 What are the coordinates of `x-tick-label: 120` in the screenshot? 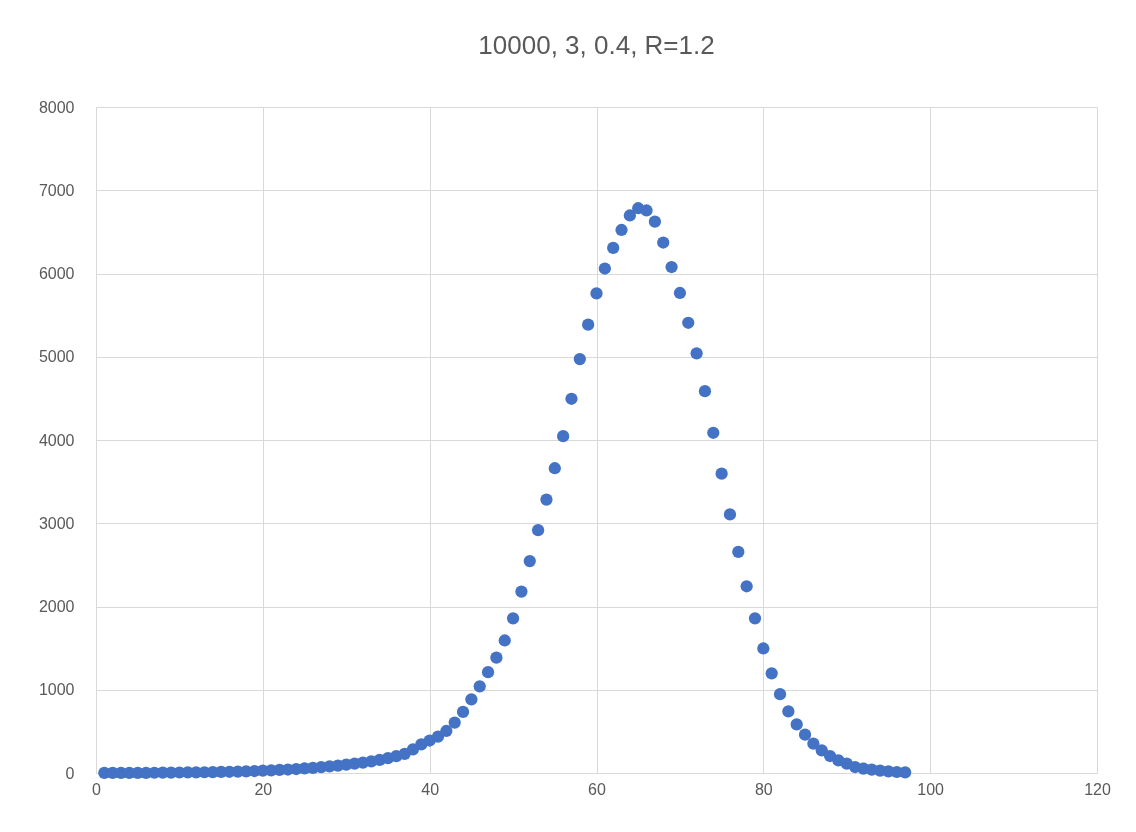 It's located at (1097, 789).